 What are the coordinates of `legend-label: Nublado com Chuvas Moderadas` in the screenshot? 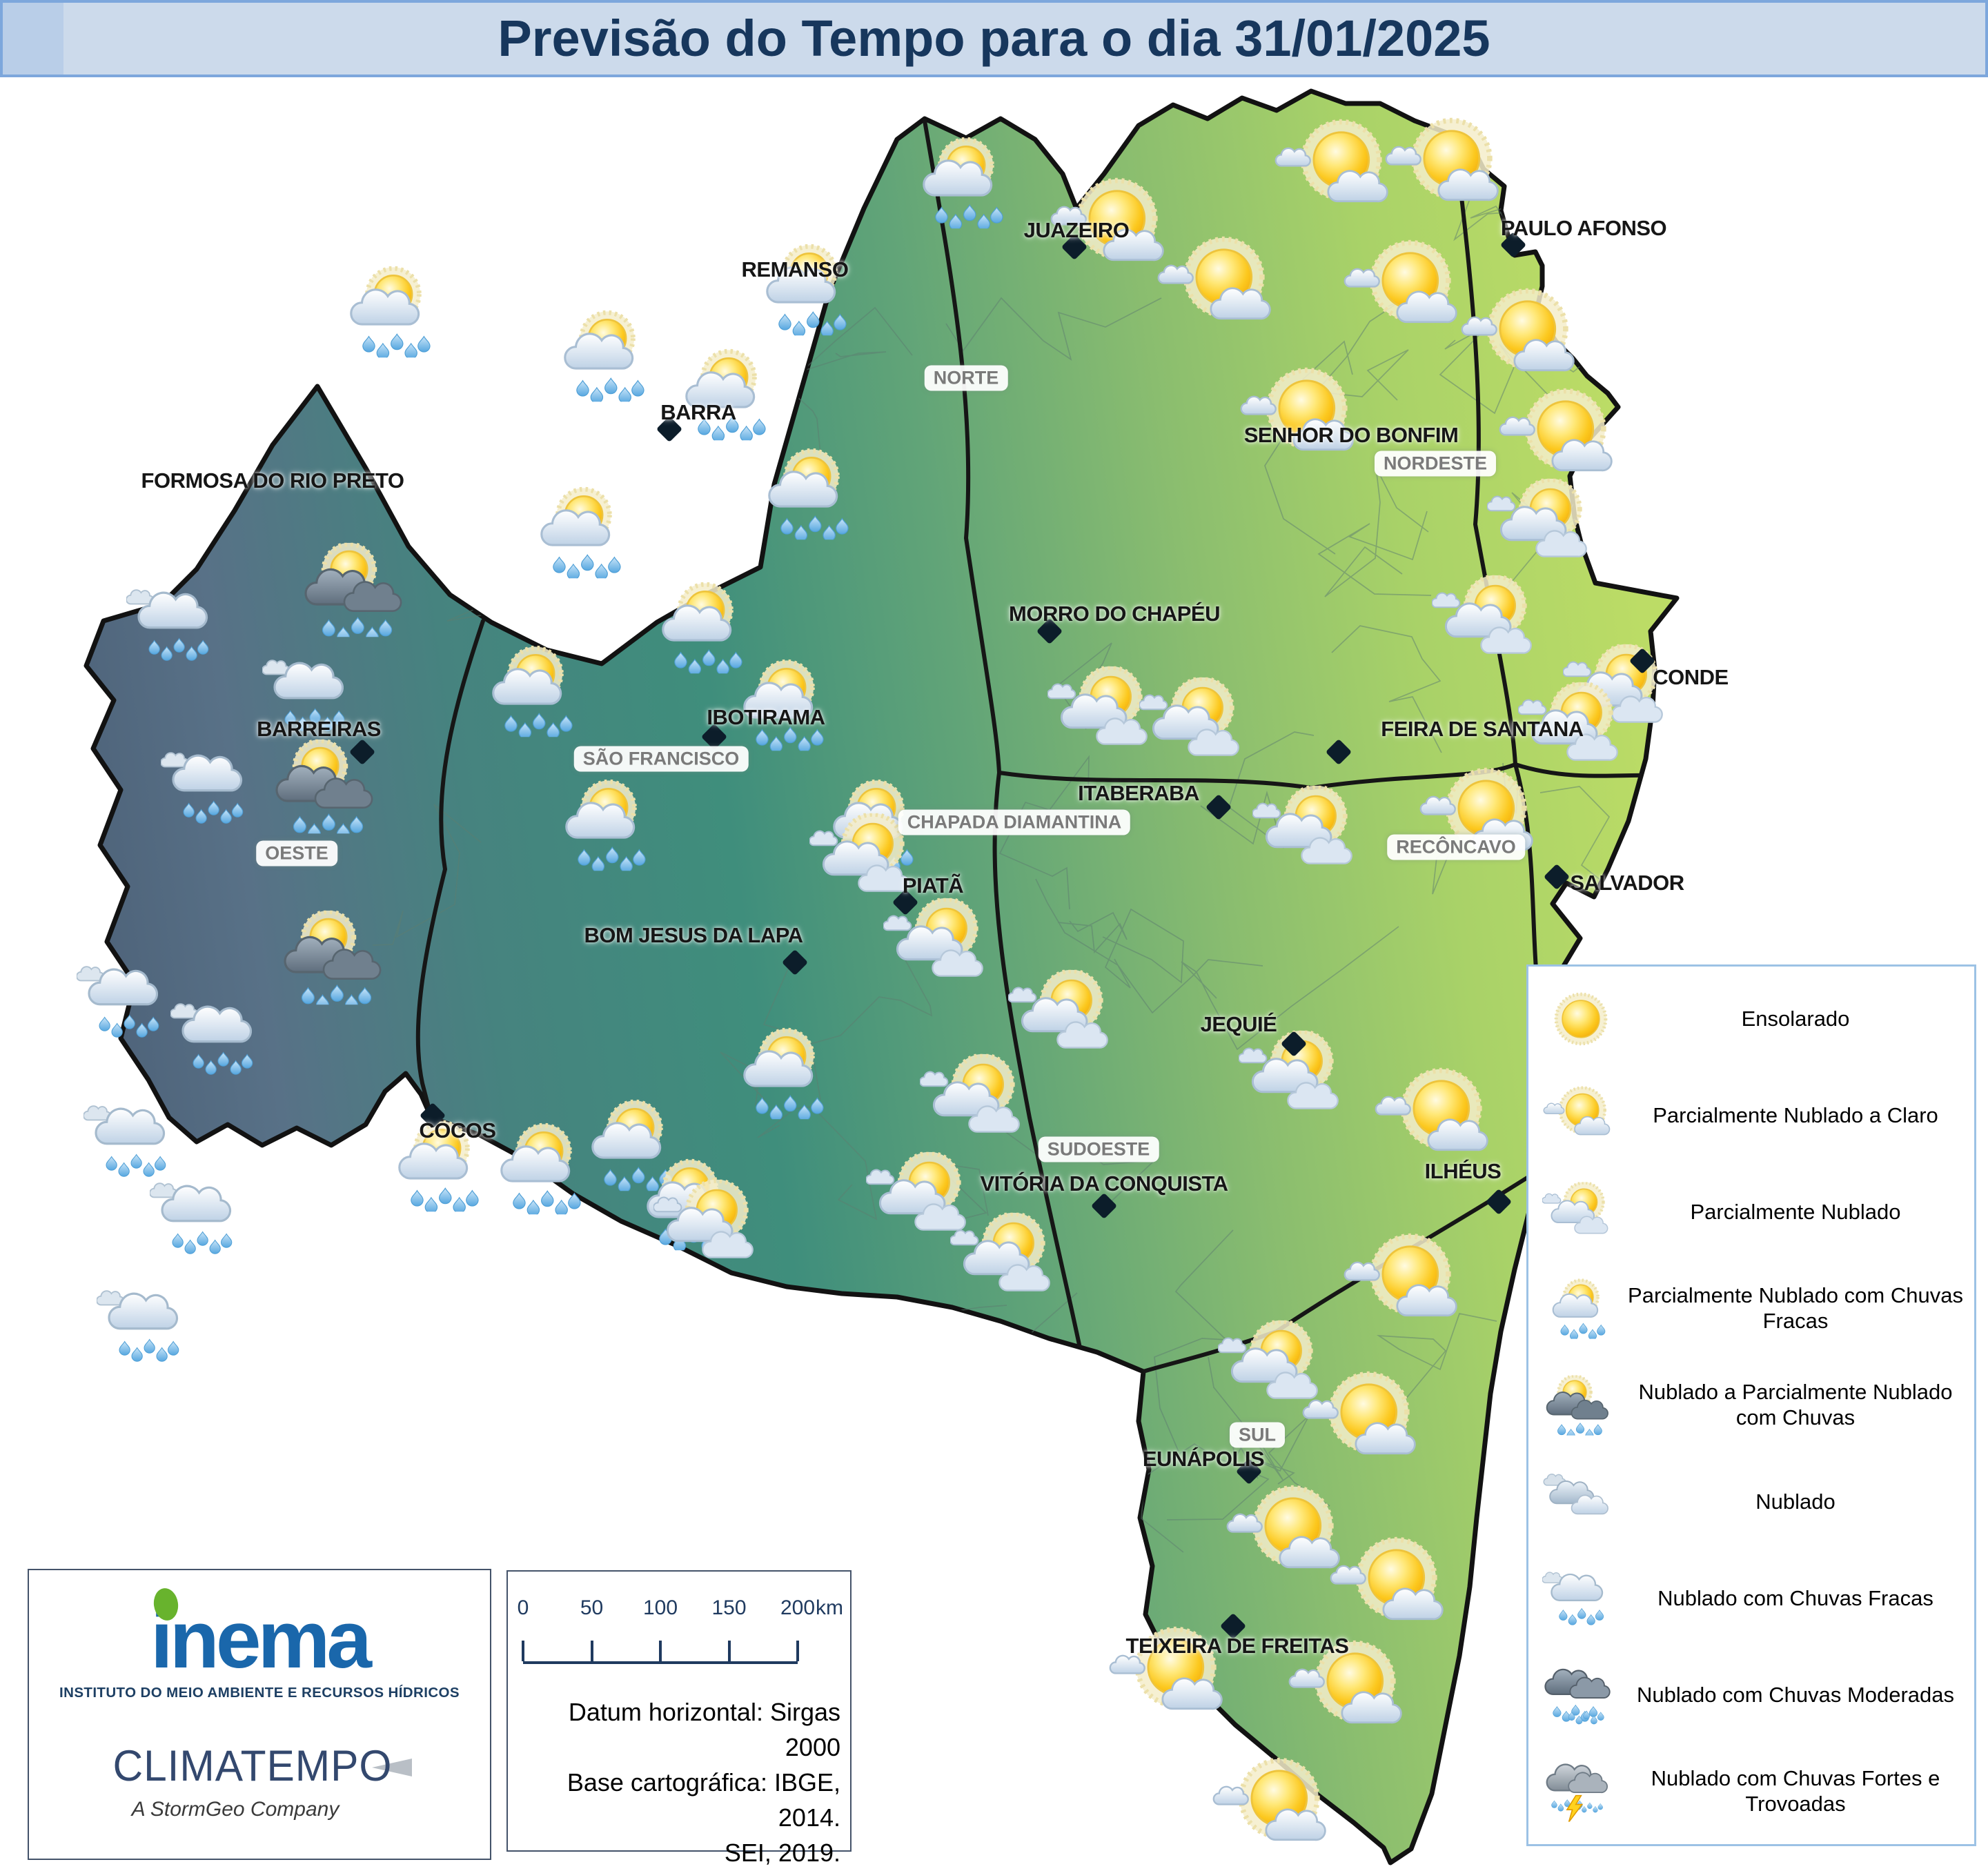 It's located at (1795, 1695).